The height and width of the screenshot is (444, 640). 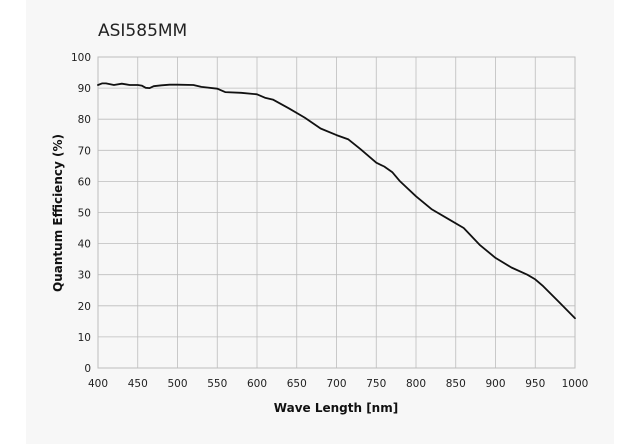 I want to click on x-tick-label: 400, so click(x=98, y=384).